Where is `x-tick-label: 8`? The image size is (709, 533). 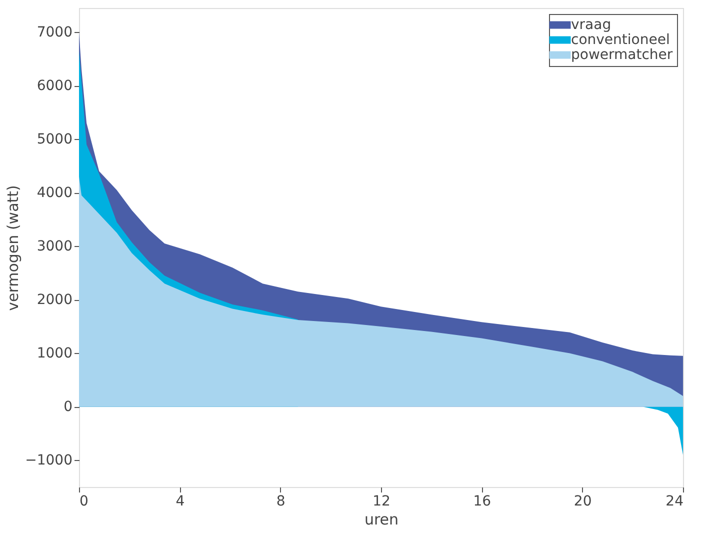 x-tick-label: 8 is located at coordinates (281, 502).